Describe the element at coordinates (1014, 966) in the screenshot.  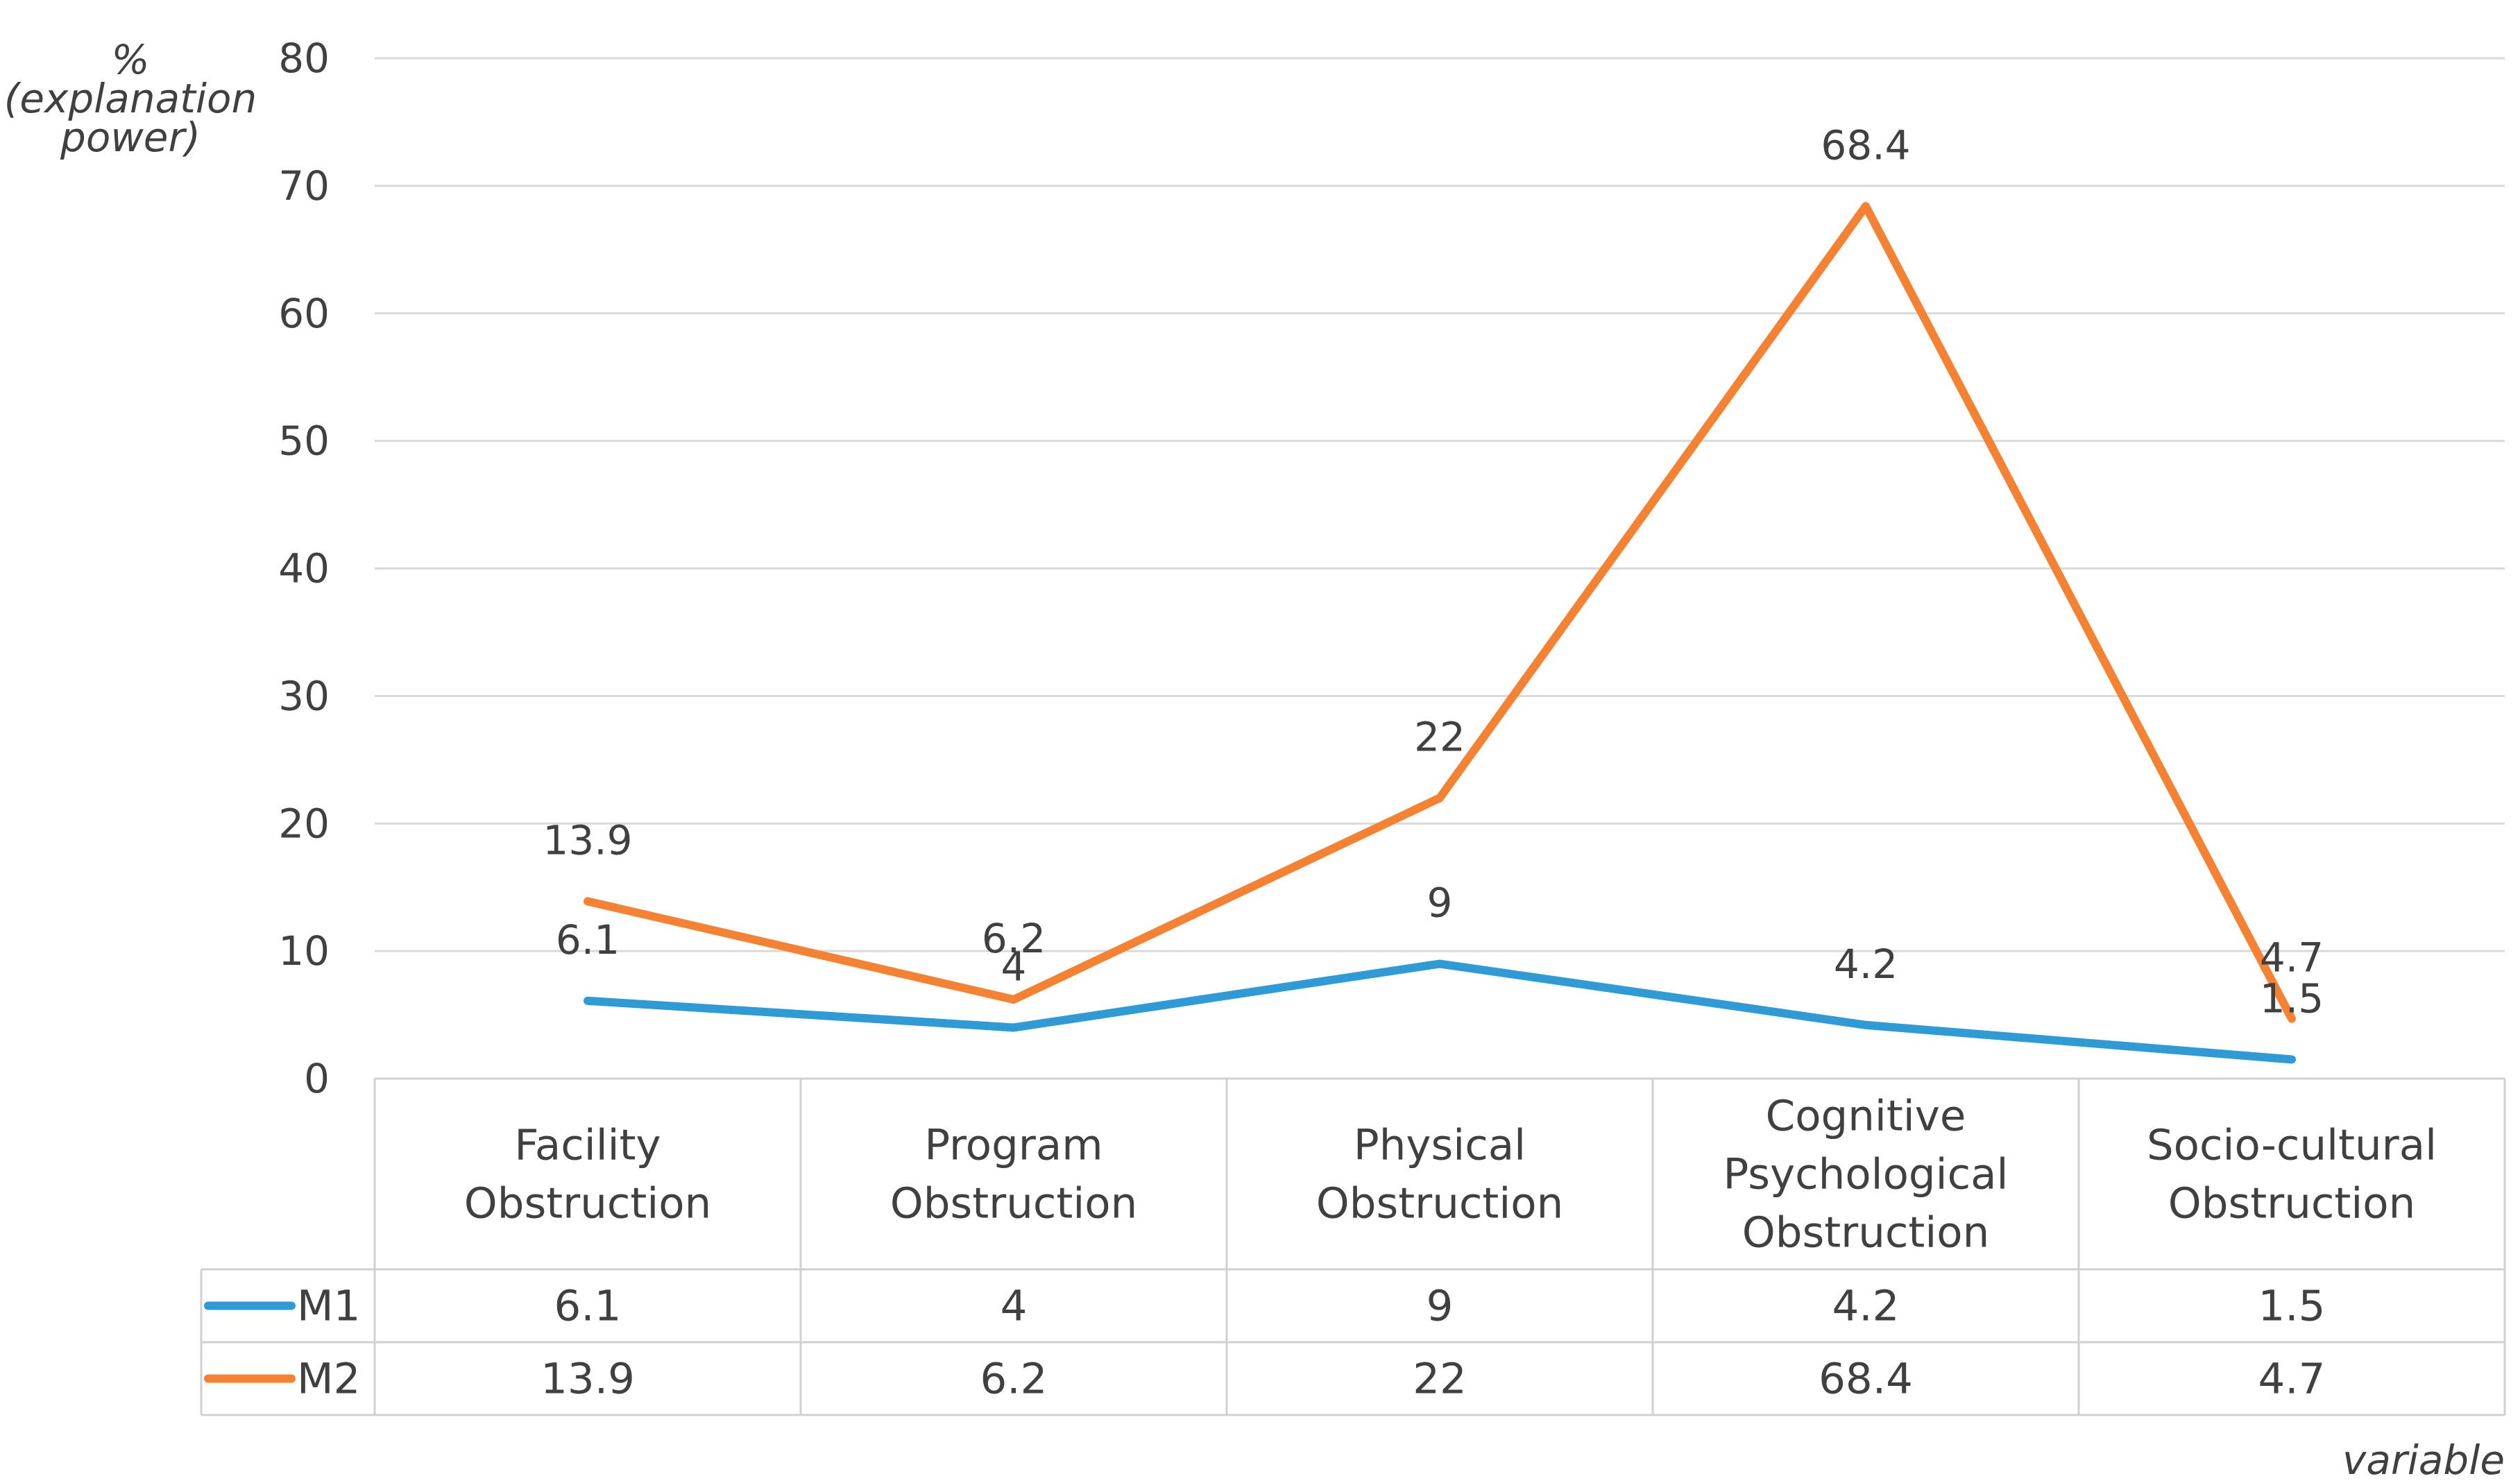
I see `data-label-m1: 4` at that location.